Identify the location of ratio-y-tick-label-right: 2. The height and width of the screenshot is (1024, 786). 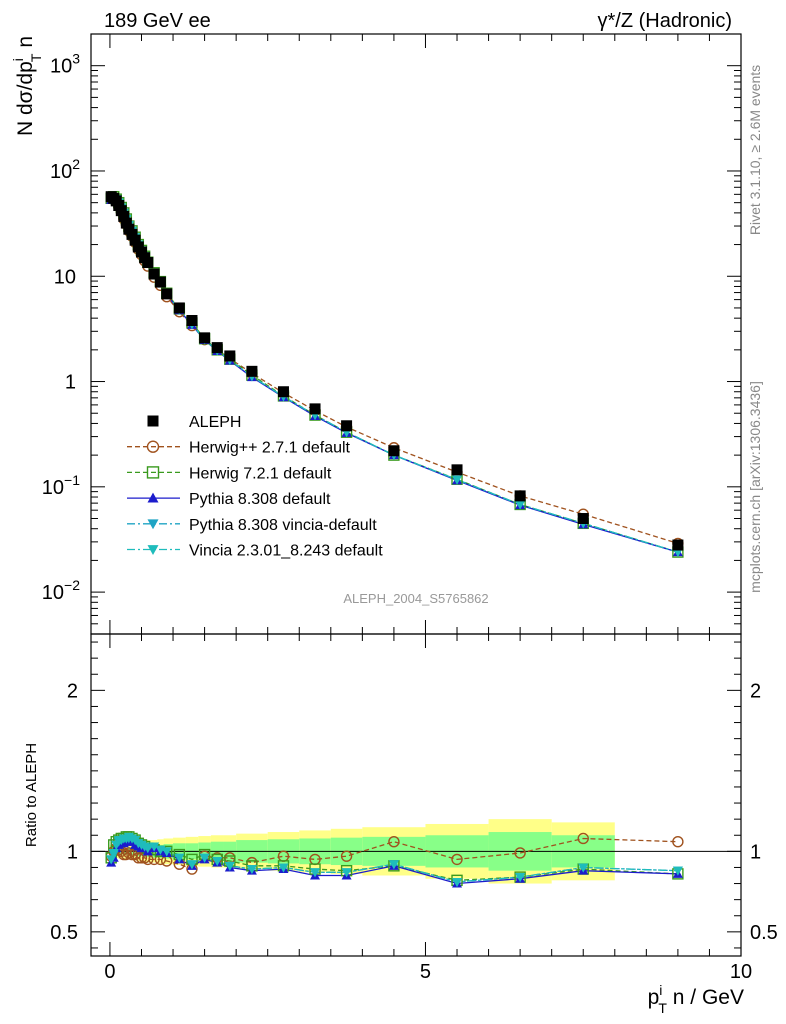
(755, 691).